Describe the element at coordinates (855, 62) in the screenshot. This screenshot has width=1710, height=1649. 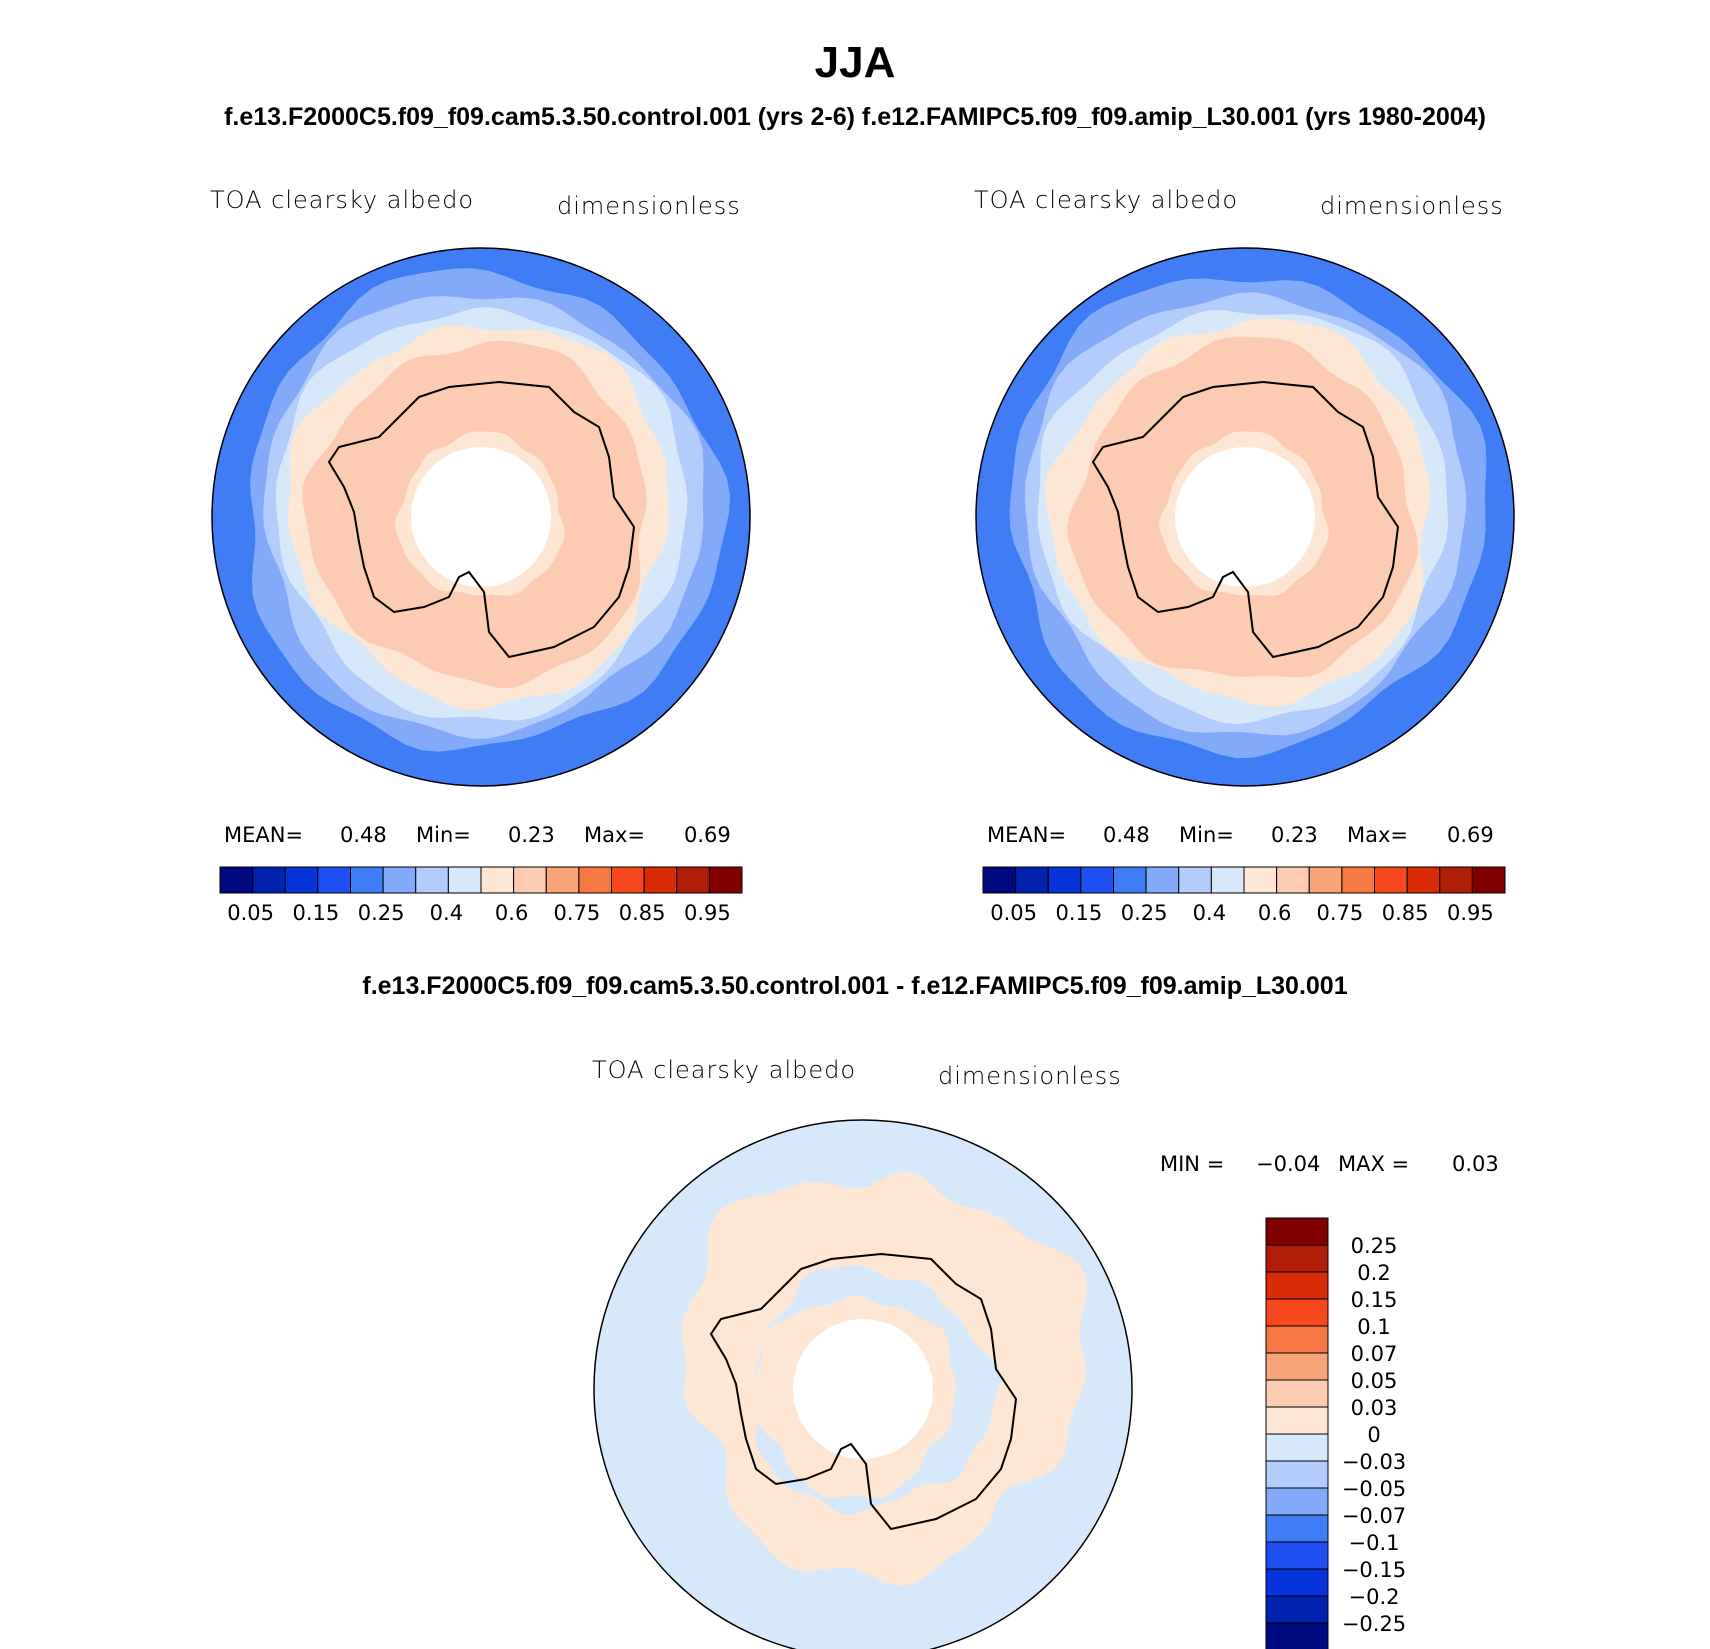
I see `main-title: JJA` at that location.